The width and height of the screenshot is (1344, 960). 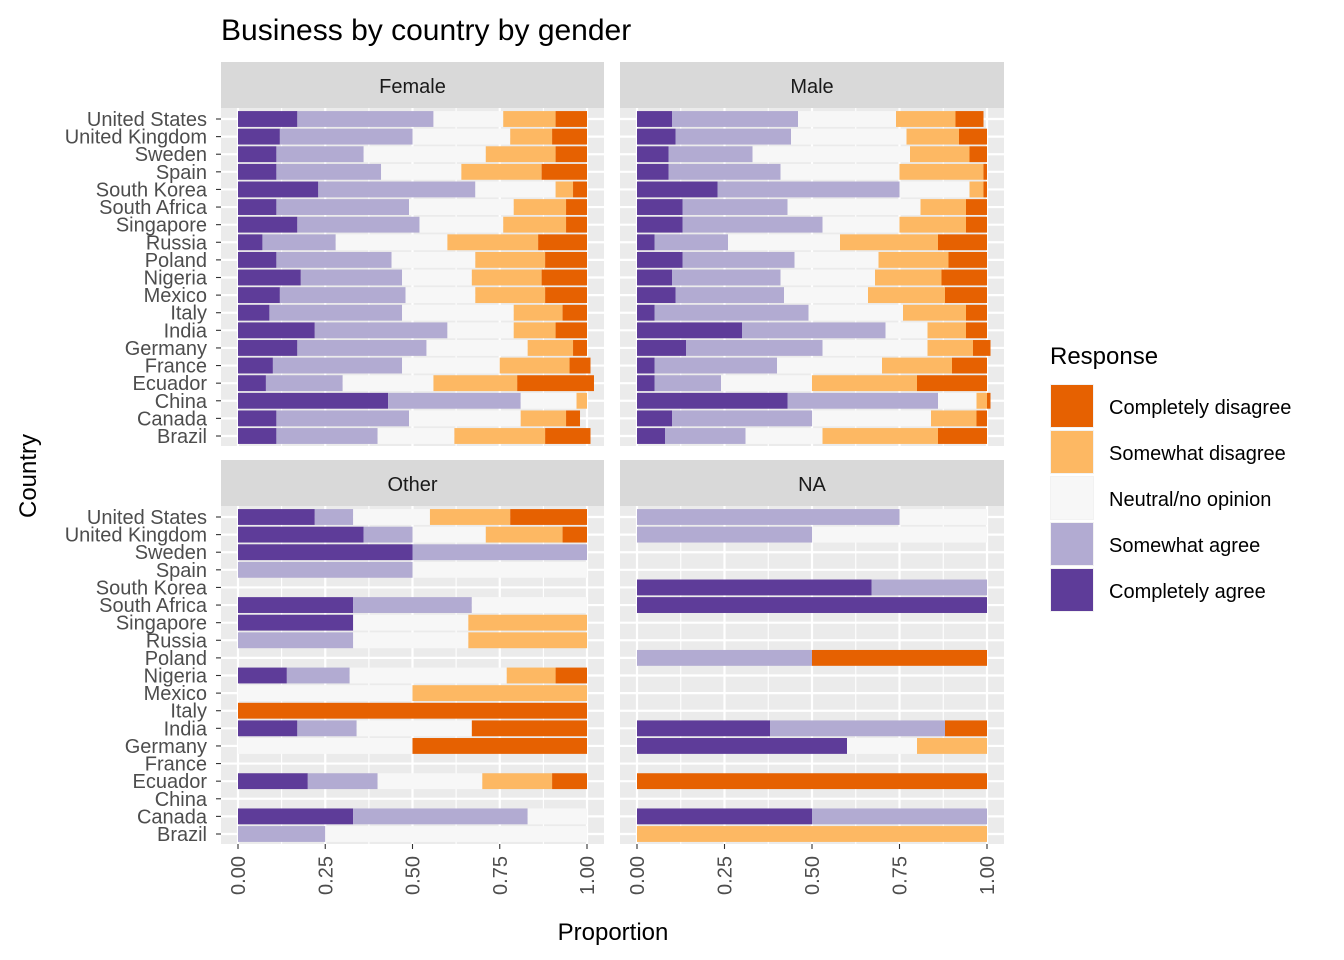 What do you see at coordinates (529, 605) in the screenshot?
I see `bar-south-africa-neutral` at bounding box center [529, 605].